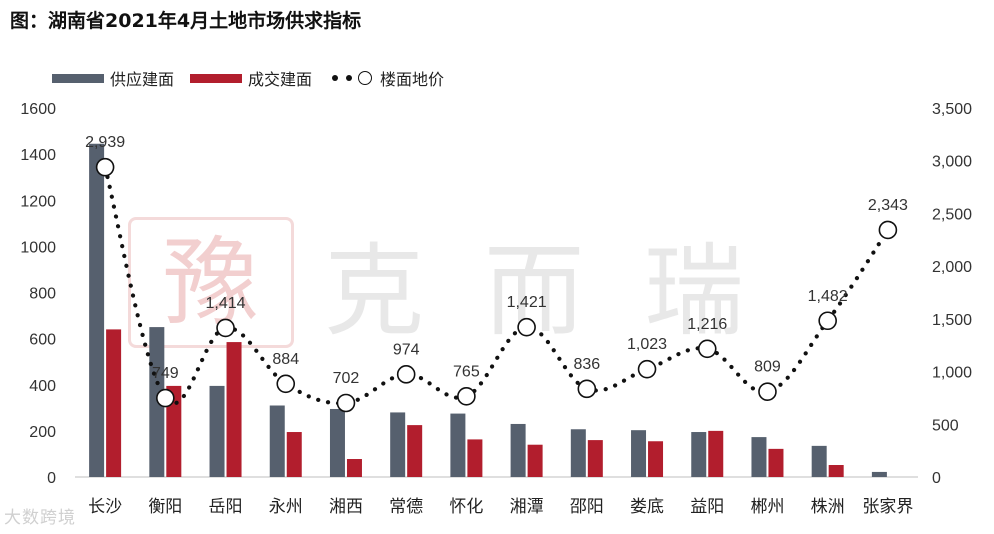 Image resolution: width=994 pixels, height=534 pixels. I want to click on price-data-label: 2,939, so click(105, 142).